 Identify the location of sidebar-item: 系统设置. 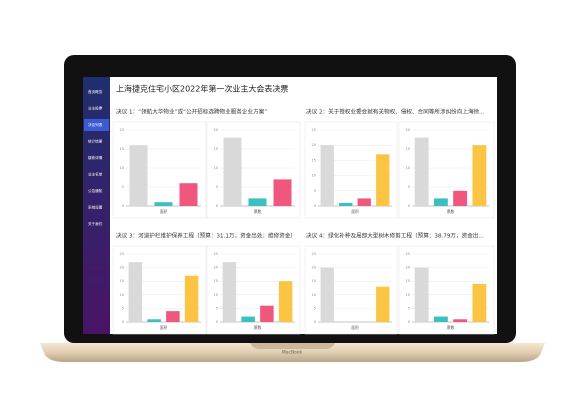
(95, 207).